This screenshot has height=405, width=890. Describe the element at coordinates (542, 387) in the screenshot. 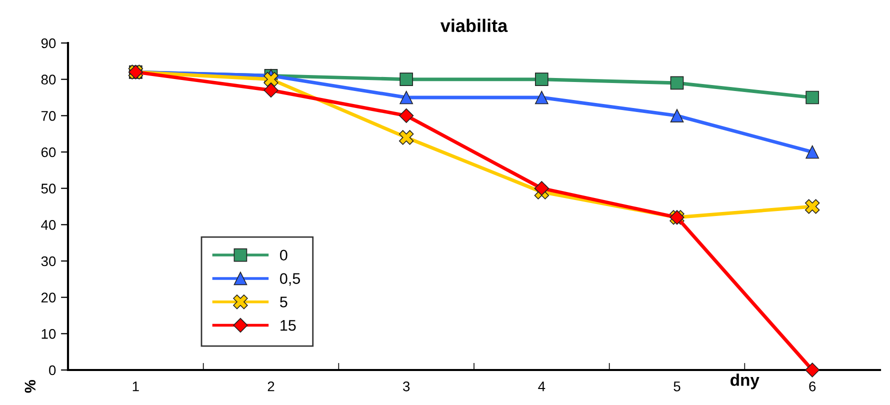

I see `x-tick-label: 4` at that location.